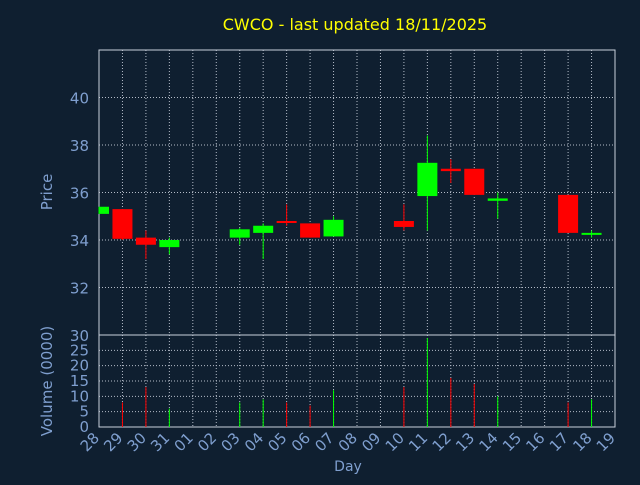 The height and width of the screenshot is (485, 640). Describe the element at coordinates (84, 412) in the screenshot. I see `volume-tick-label: 5` at that location.